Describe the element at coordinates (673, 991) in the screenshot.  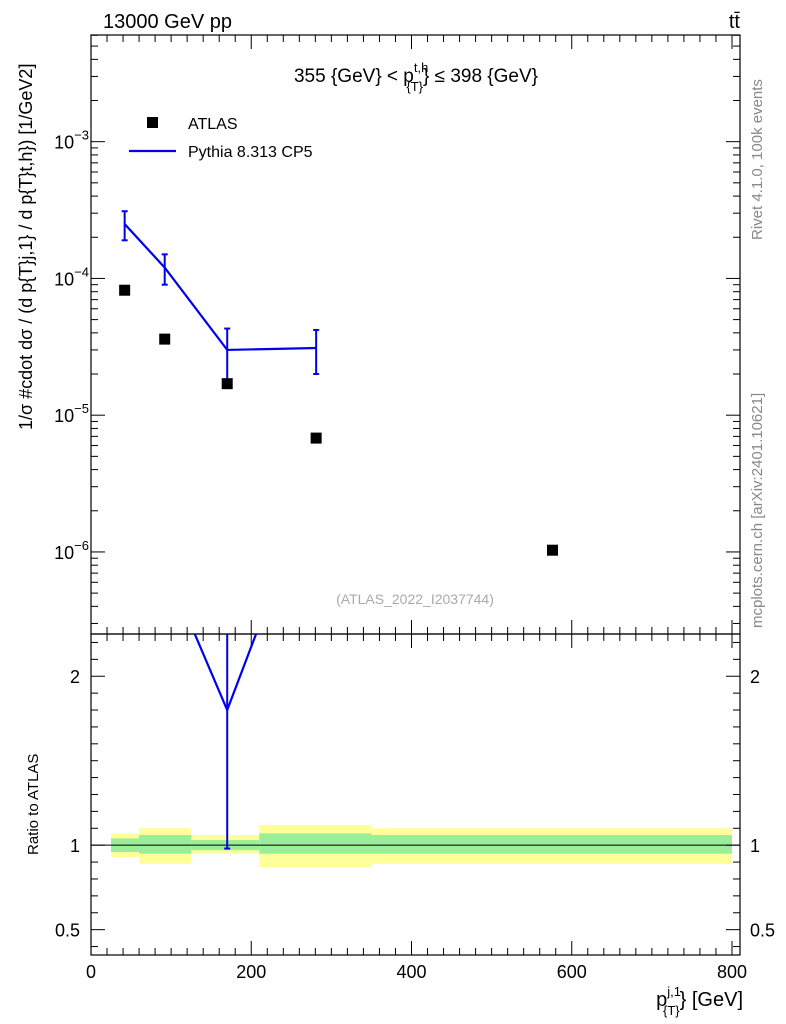
I see `xlabel-sup: j,1` at that location.